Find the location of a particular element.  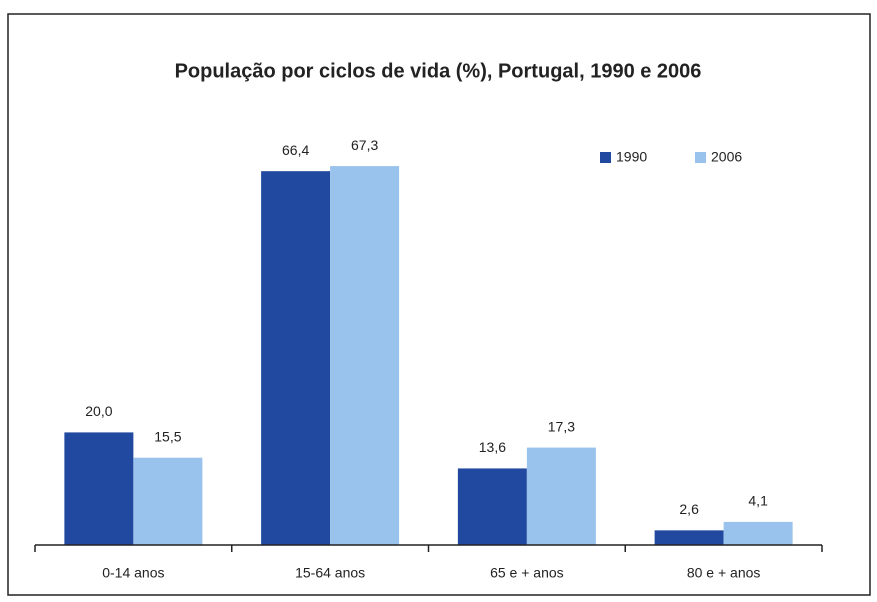

value-label: 66,4 is located at coordinates (295, 150).